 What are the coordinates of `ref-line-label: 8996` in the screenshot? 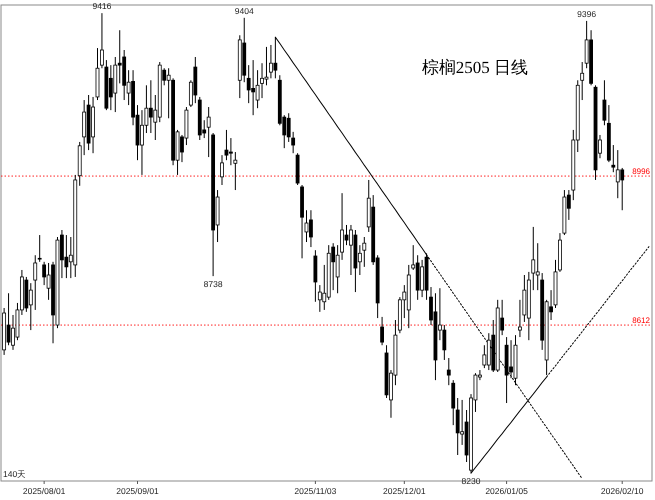 It's located at (641, 171).